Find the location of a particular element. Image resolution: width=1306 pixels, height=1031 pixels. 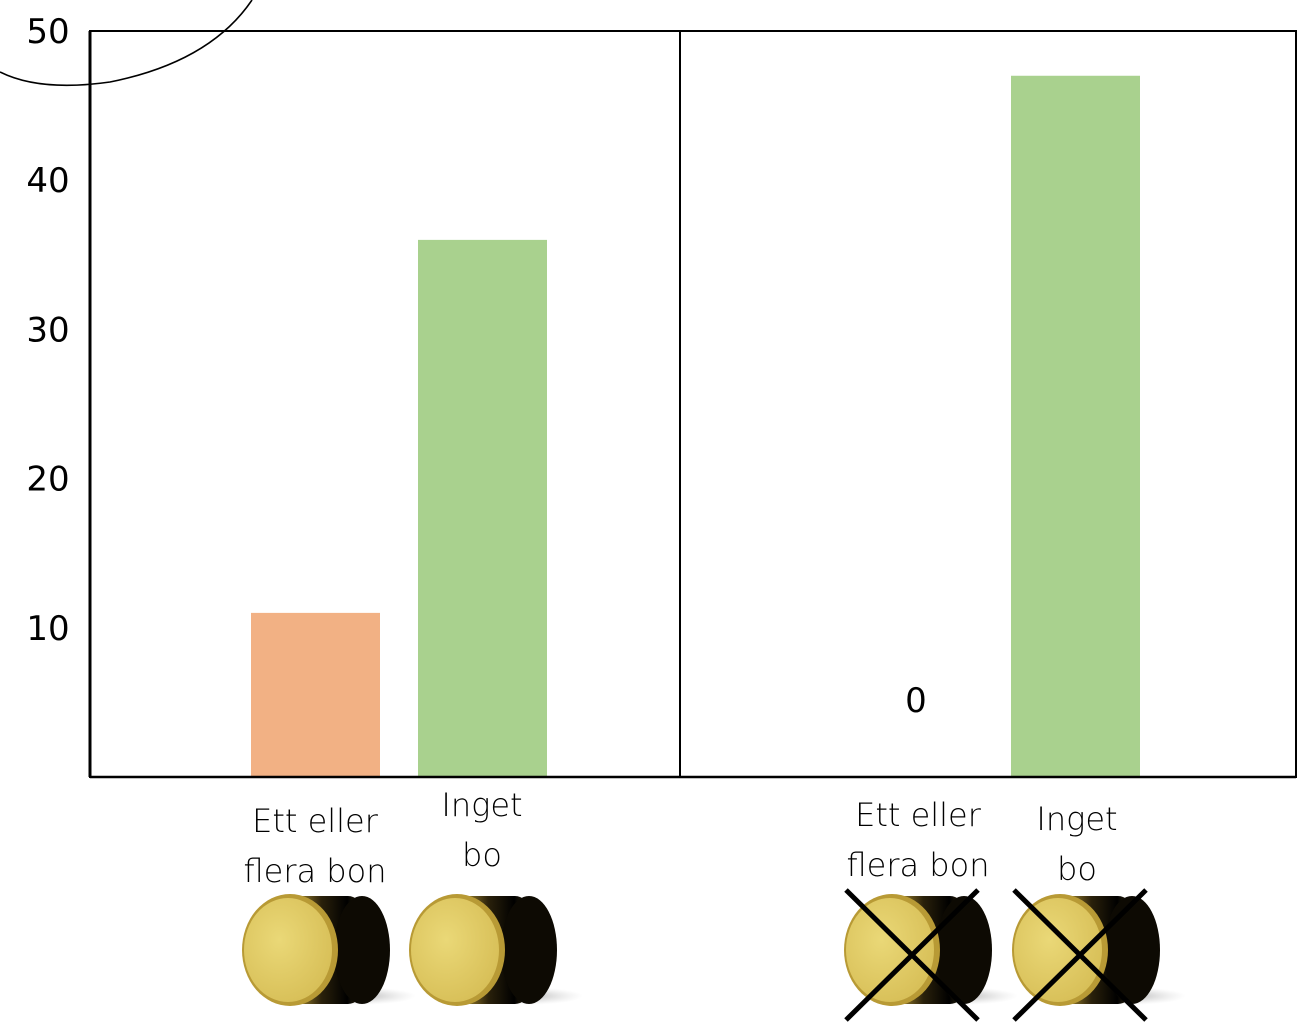

y-tick-label: 30 is located at coordinates (47, 330).